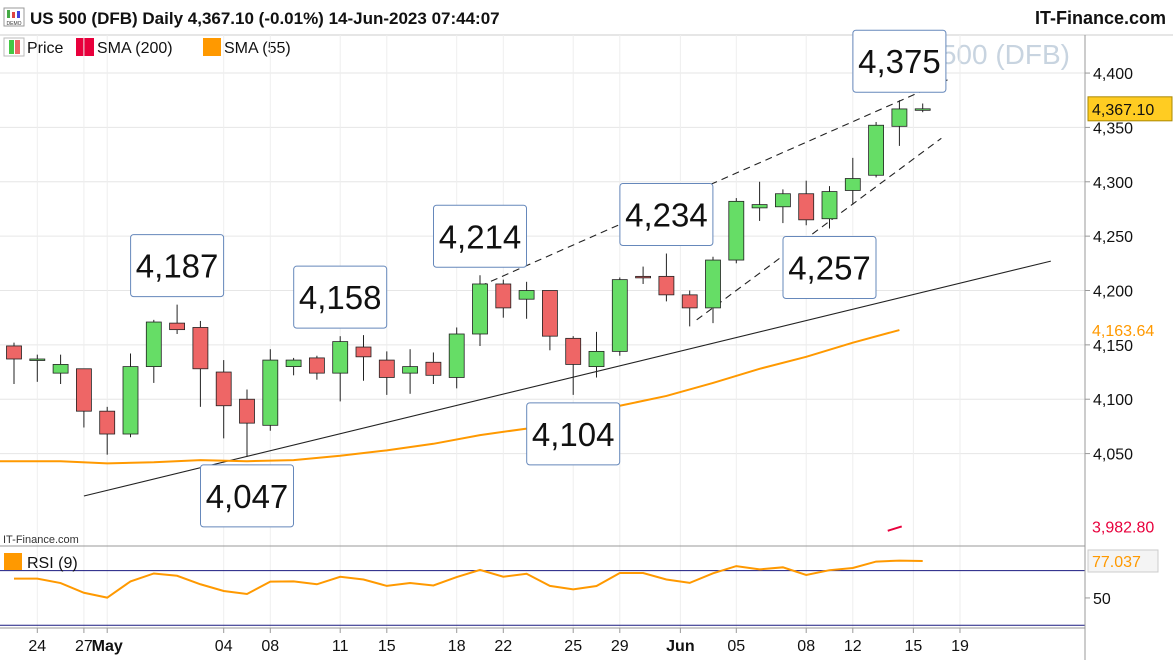 This screenshot has height=665, width=1173. Describe the element at coordinates (573, 646) in the screenshot. I see `x-tick-label: 25` at that location.